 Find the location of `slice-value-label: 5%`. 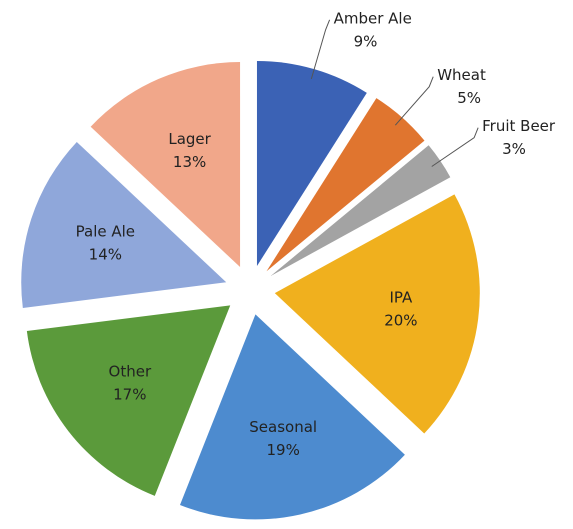

slice-value-label: 5% is located at coordinates (469, 98).